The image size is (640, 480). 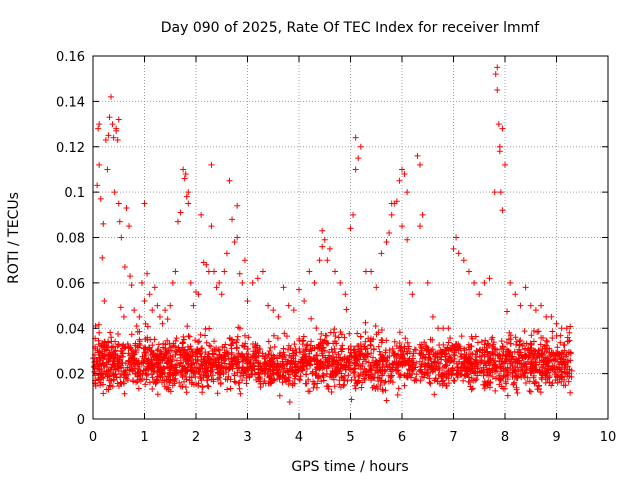 I want to click on x-tick-label: 6, so click(x=402, y=437).